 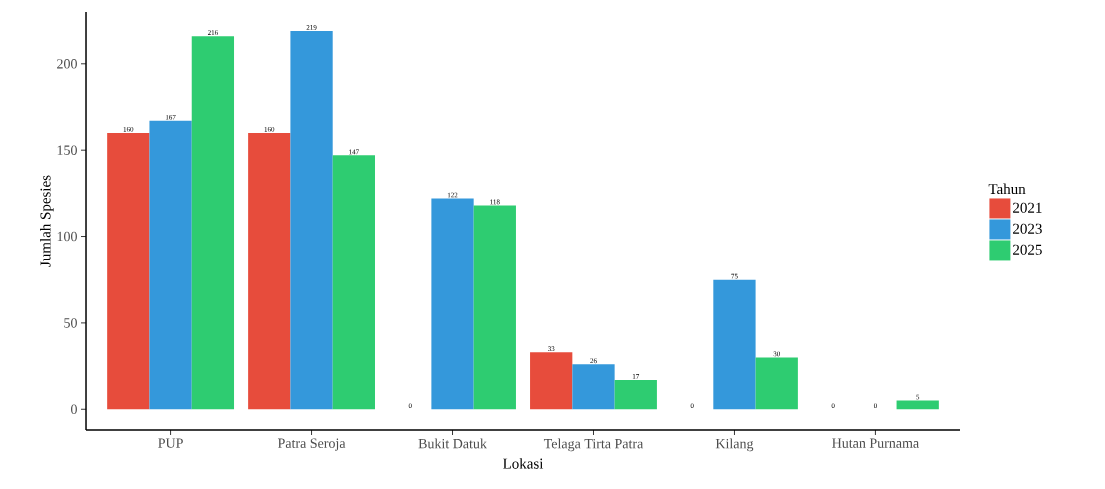 What do you see at coordinates (1027, 228) in the screenshot?
I see `legend-label: 2023` at bounding box center [1027, 228].